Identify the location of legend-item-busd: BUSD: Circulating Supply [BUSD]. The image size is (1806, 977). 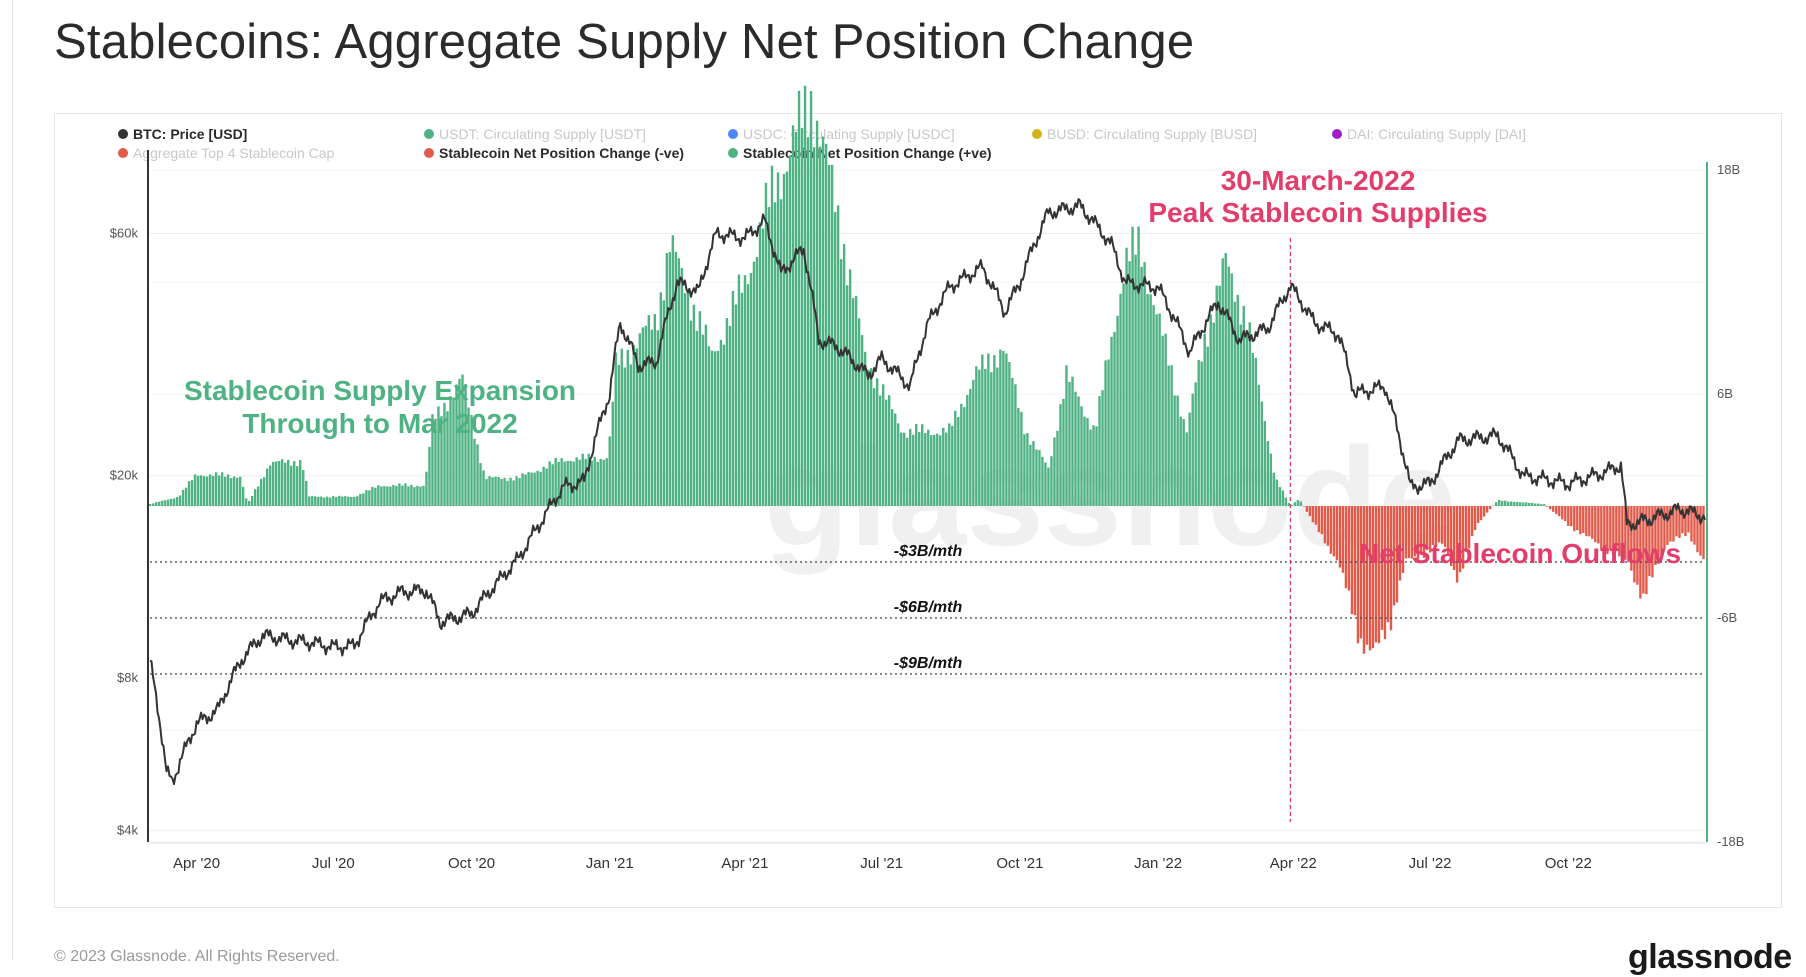
(1144, 134).